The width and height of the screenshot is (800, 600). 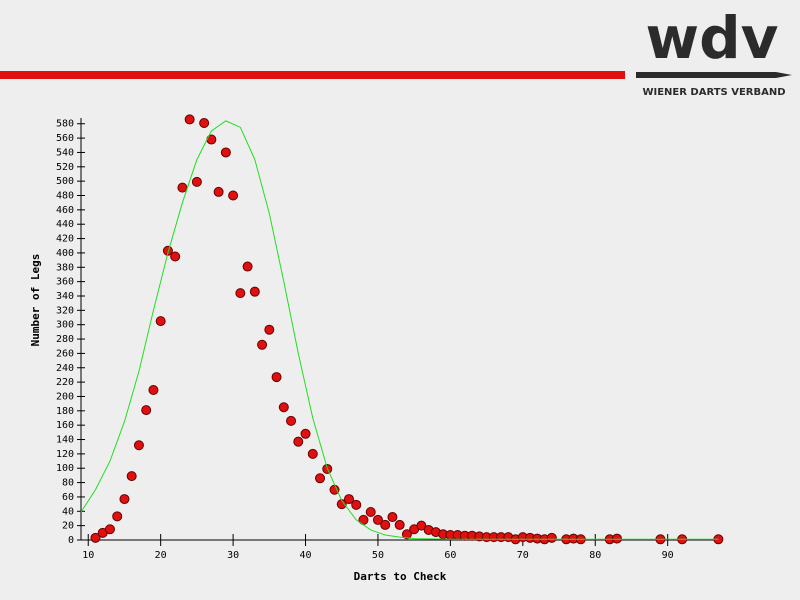 What do you see at coordinates (706, 75) in the screenshot?
I see `logo-dart` at bounding box center [706, 75].